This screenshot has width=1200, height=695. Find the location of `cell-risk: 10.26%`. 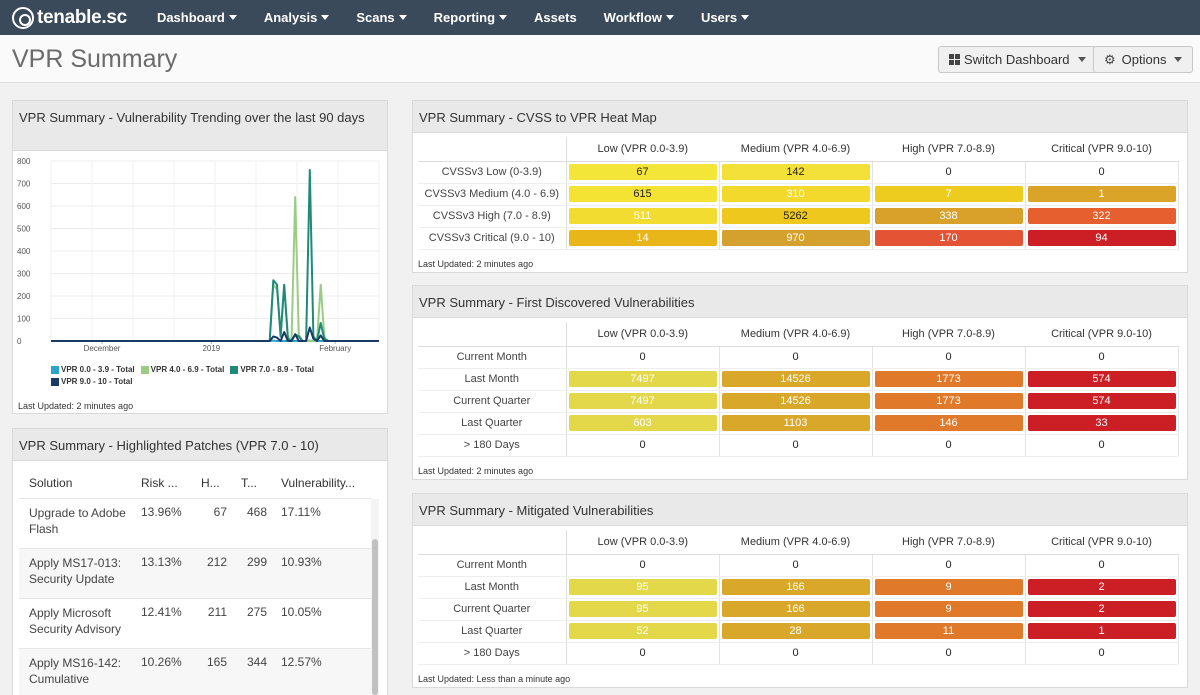

cell-risk: 10.26% is located at coordinates (161, 662).